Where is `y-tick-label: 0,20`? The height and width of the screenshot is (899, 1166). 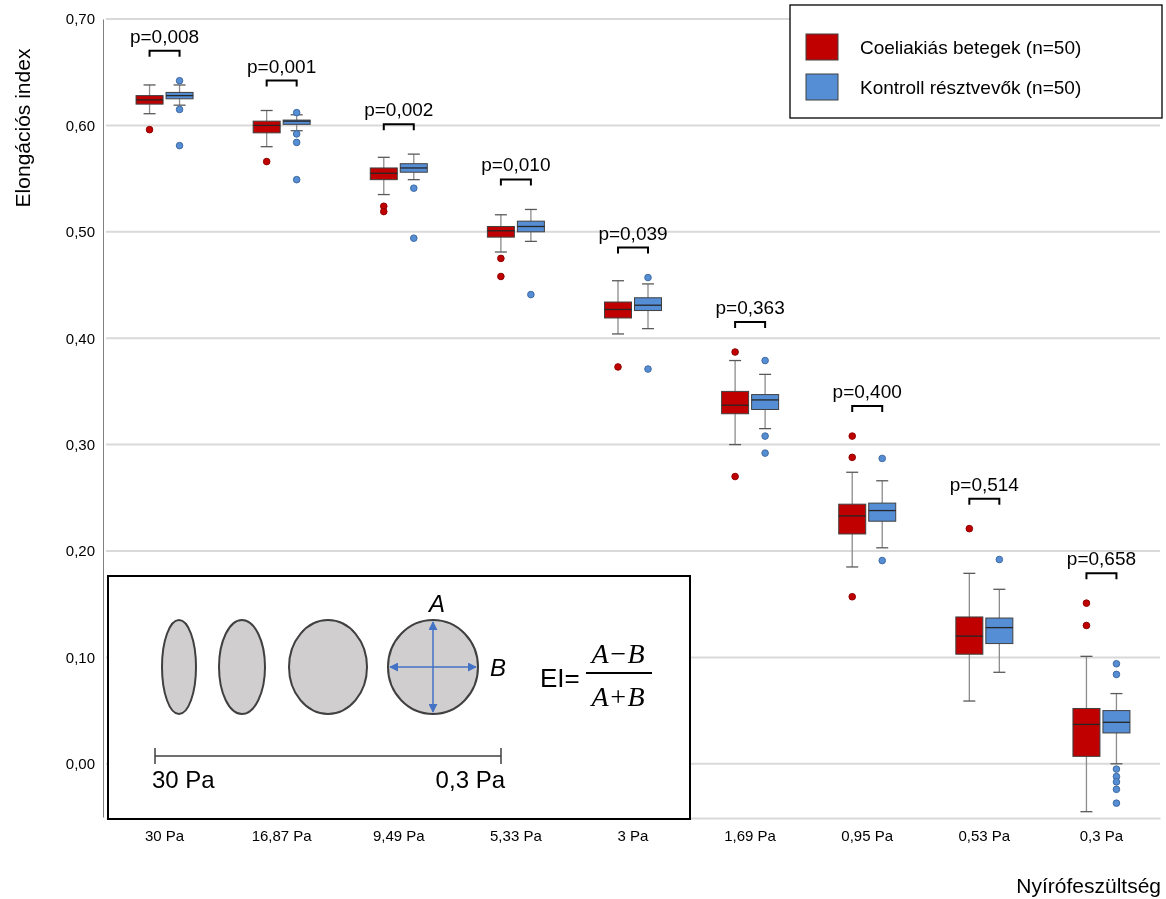 y-tick-label: 0,20 is located at coordinates (80, 551).